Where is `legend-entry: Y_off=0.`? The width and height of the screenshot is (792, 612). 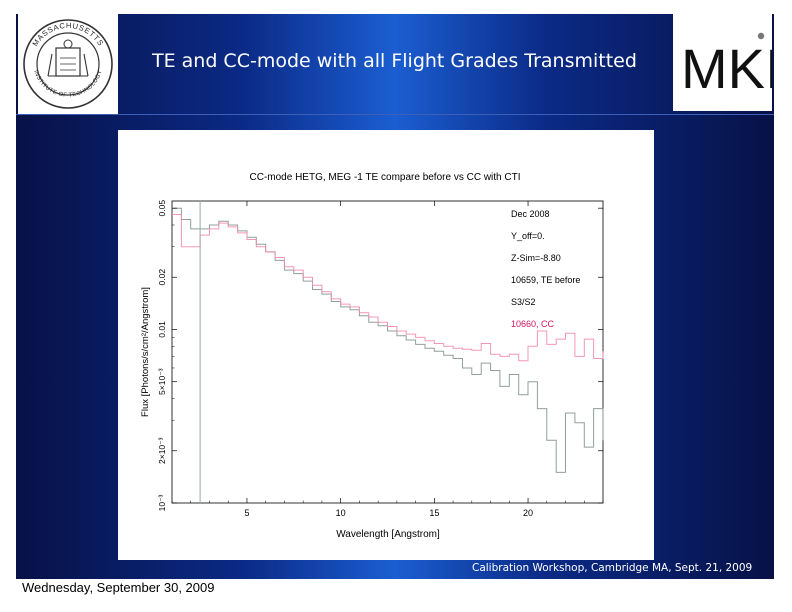
legend-entry: Y_off=0. is located at coordinates (528, 236).